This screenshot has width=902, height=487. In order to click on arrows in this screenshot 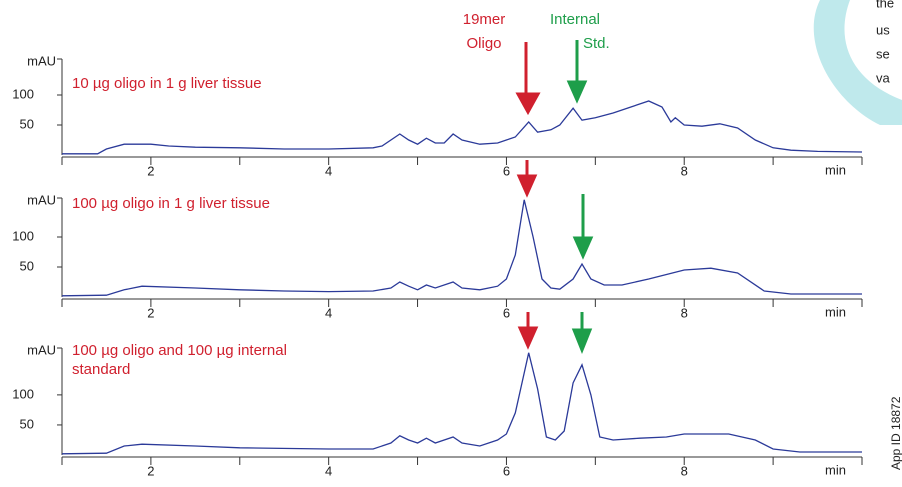, I will do `click(554, 197)`.